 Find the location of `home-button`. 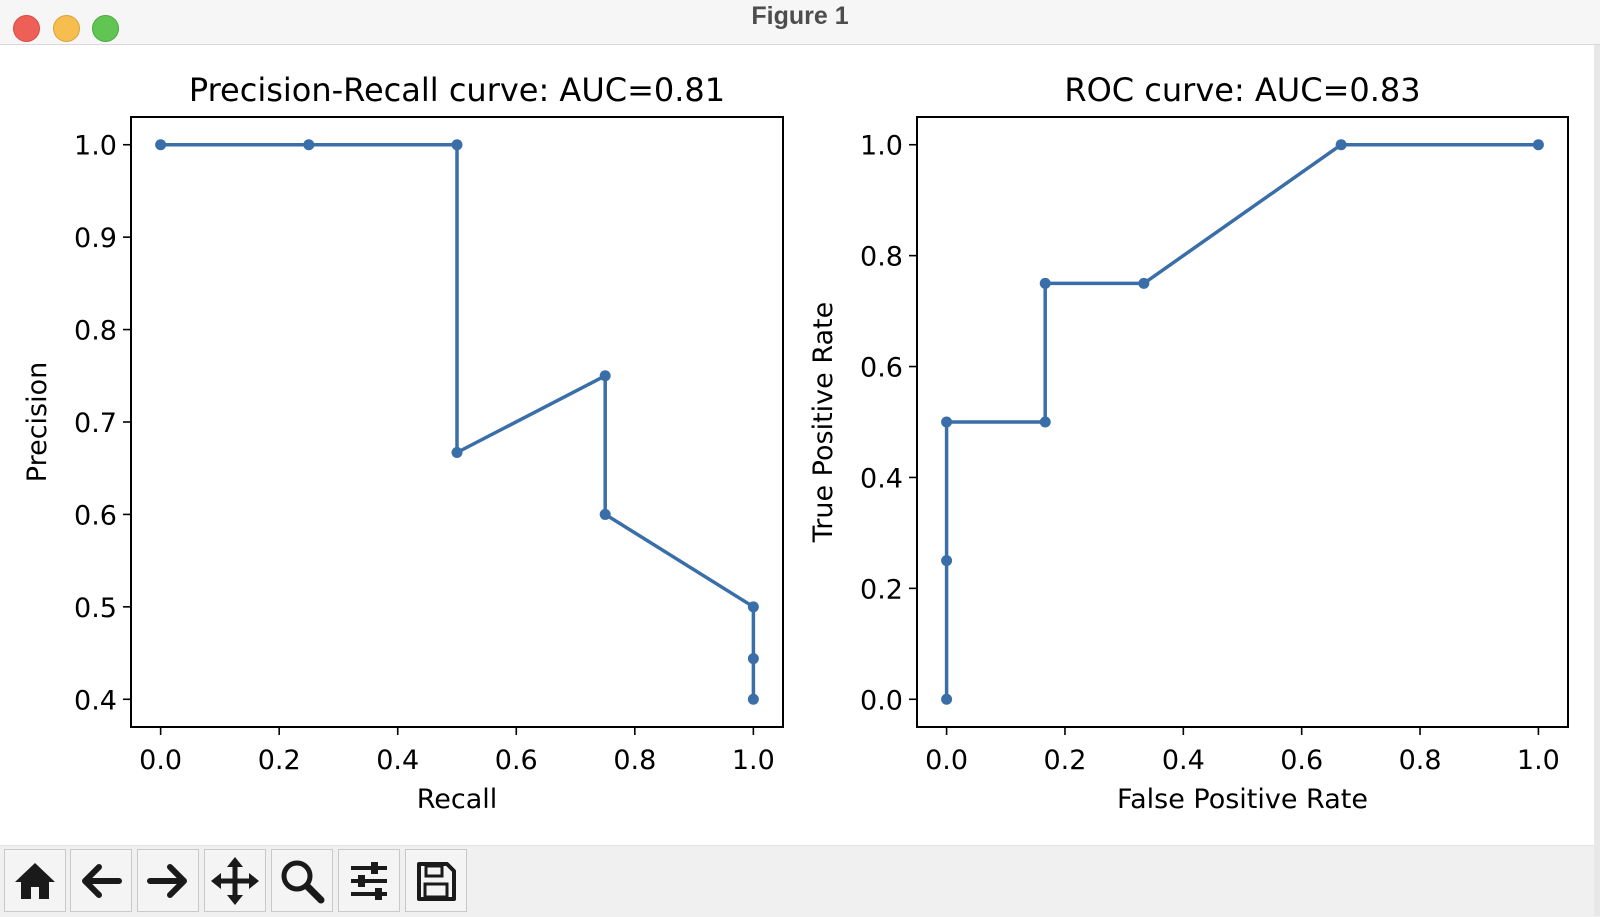

home-button is located at coordinates (35, 880).